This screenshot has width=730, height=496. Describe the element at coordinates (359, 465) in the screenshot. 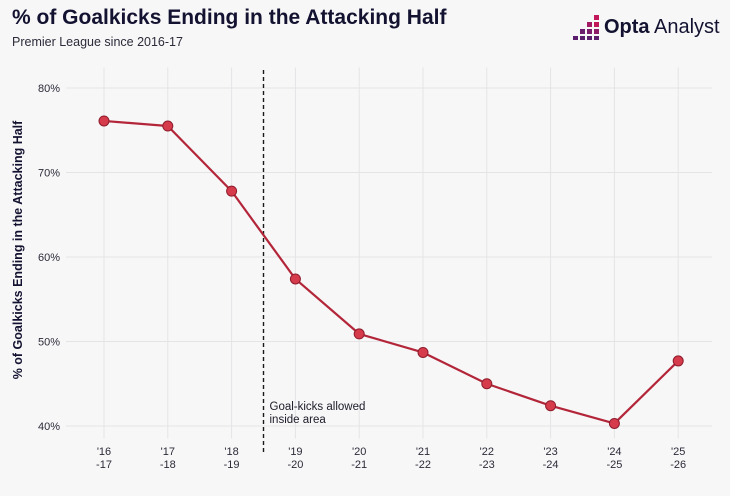

I see `x-tick-label-line: -21` at that location.